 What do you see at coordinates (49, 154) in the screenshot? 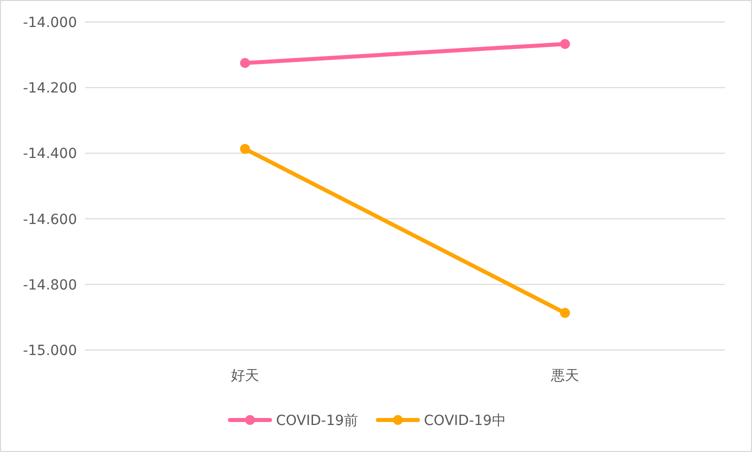
I see `y-tick-label: -14.400` at bounding box center [49, 154].